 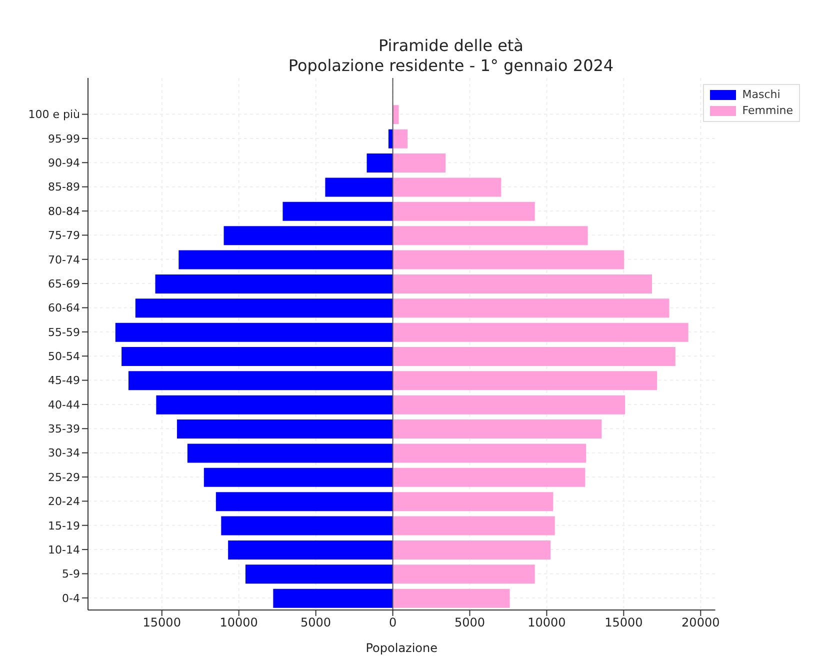 I want to click on y-tick-label: 90-94, so click(x=64, y=163).